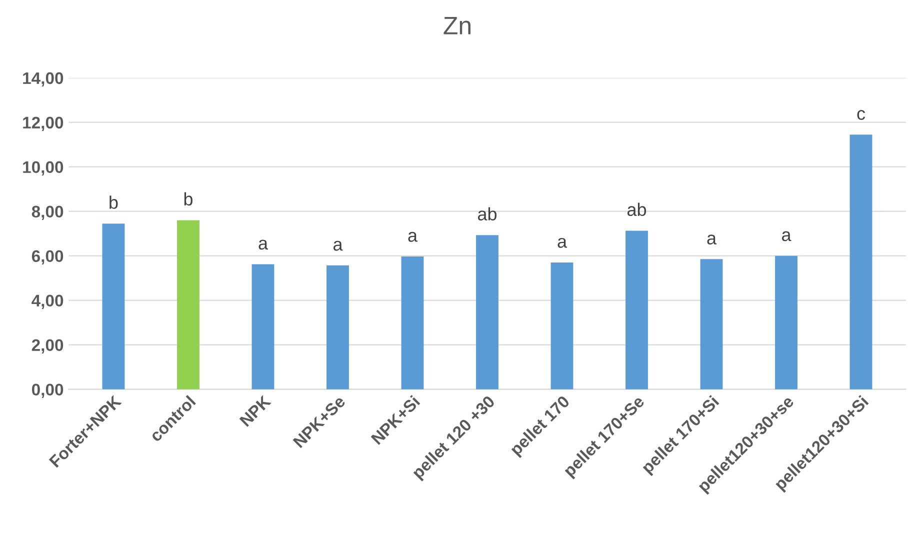 The width and height of the screenshot is (915, 537). What do you see at coordinates (43, 123) in the screenshot?
I see `y-tick-label: 12,00` at bounding box center [43, 123].